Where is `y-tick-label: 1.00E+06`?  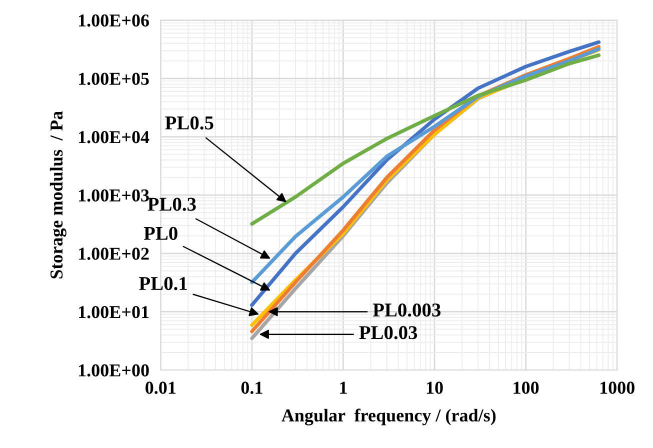 y-tick-label: 1.00E+06 is located at coordinates (113, 20).